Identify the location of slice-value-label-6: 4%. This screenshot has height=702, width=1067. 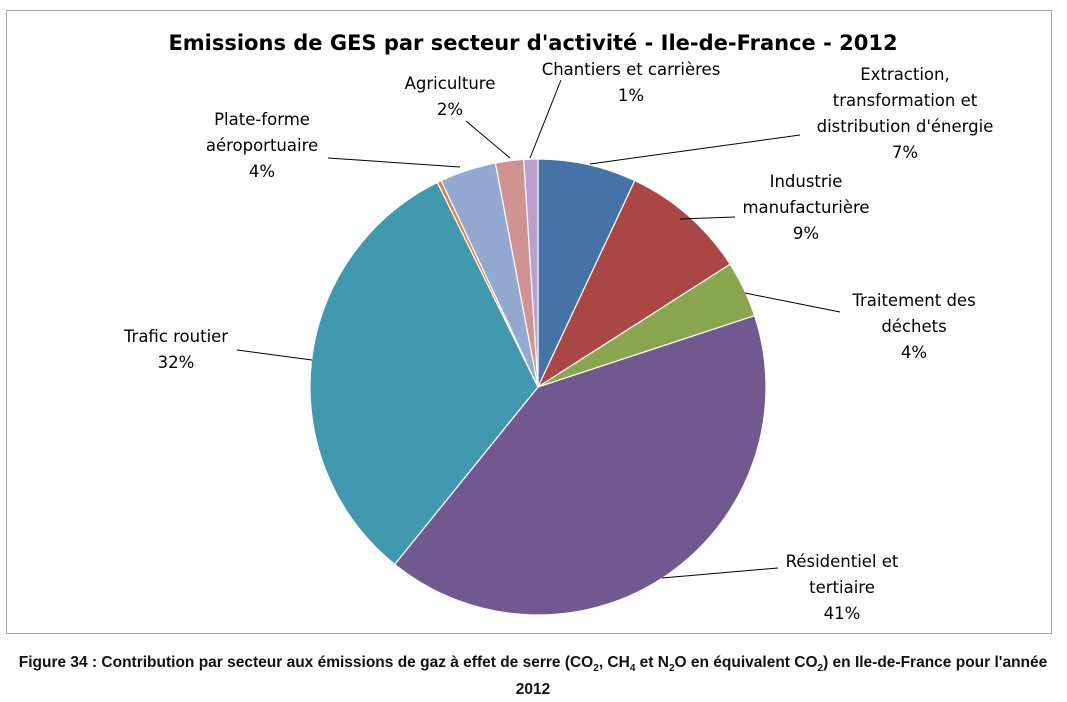
(262, 171).